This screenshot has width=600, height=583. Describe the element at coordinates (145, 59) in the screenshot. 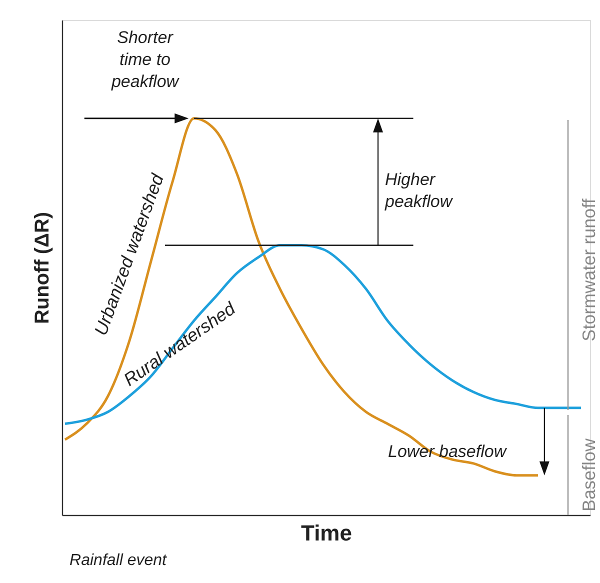

I see `text: Shorter time to peakflow` at that location.